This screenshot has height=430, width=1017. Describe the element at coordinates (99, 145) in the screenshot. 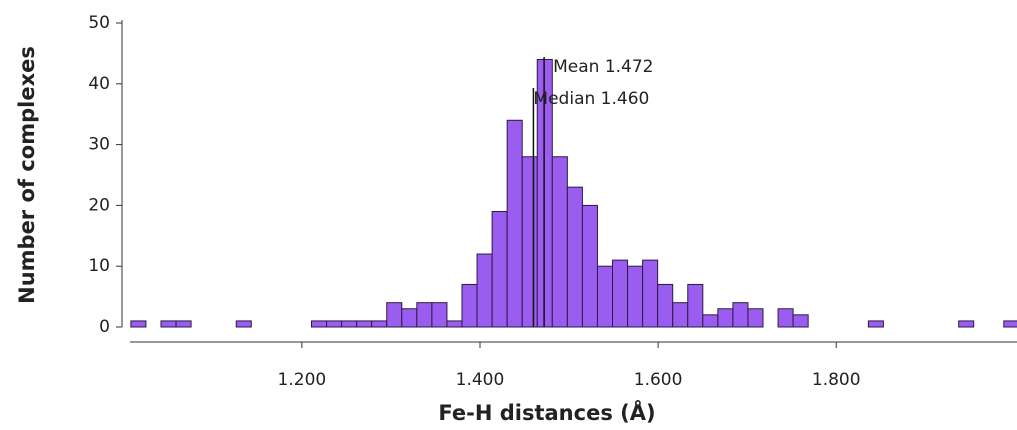

I see `y-tick-label: 30` at that location.